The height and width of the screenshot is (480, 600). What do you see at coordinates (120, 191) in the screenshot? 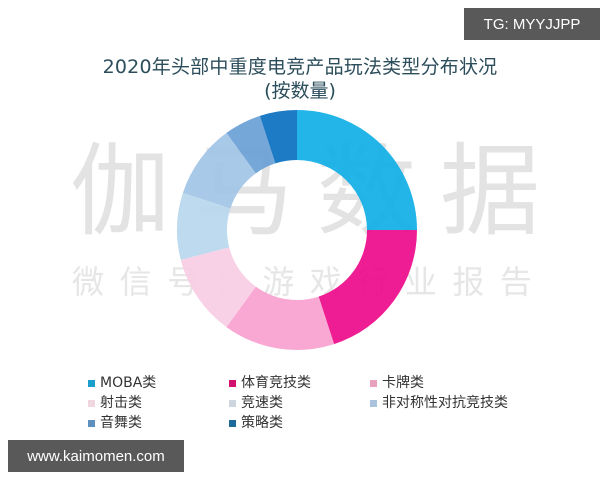
I see `watermark-char: 伽` at bounding box center [120, 191].